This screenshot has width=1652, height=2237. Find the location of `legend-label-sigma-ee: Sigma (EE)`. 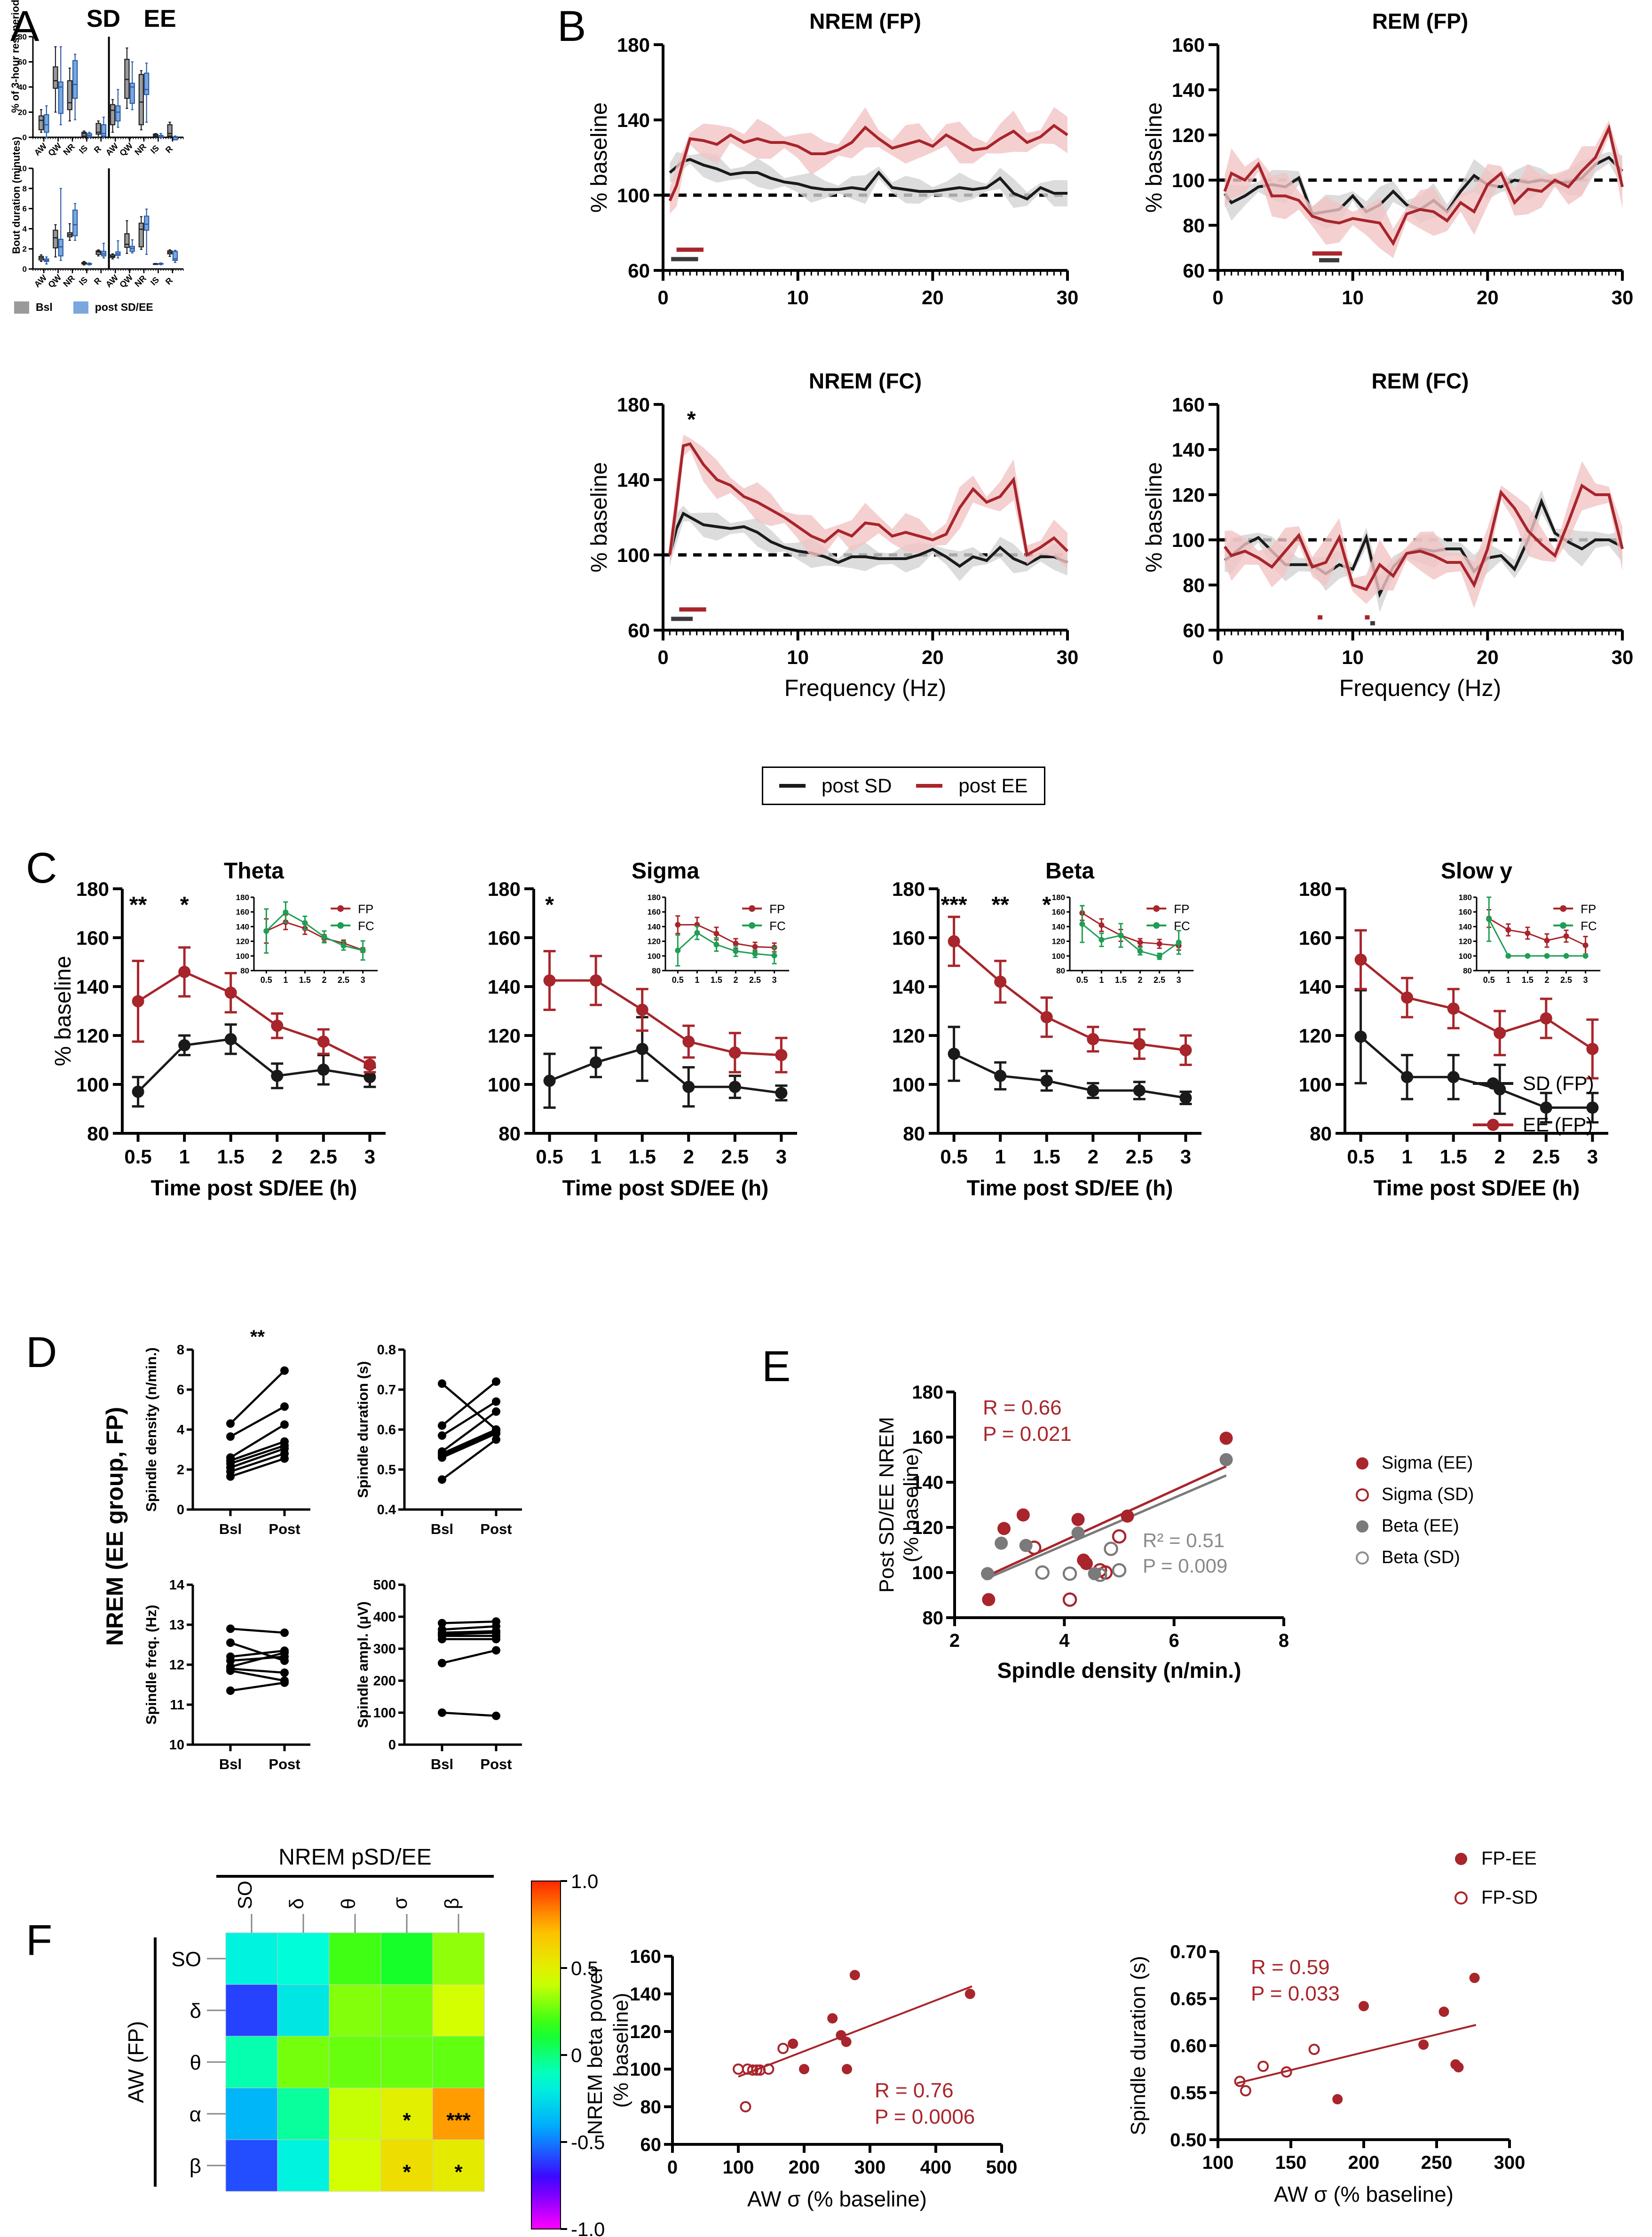

legend-label-sigma-ee: Sigma (EE) is located at coordinates (1427, 1463).